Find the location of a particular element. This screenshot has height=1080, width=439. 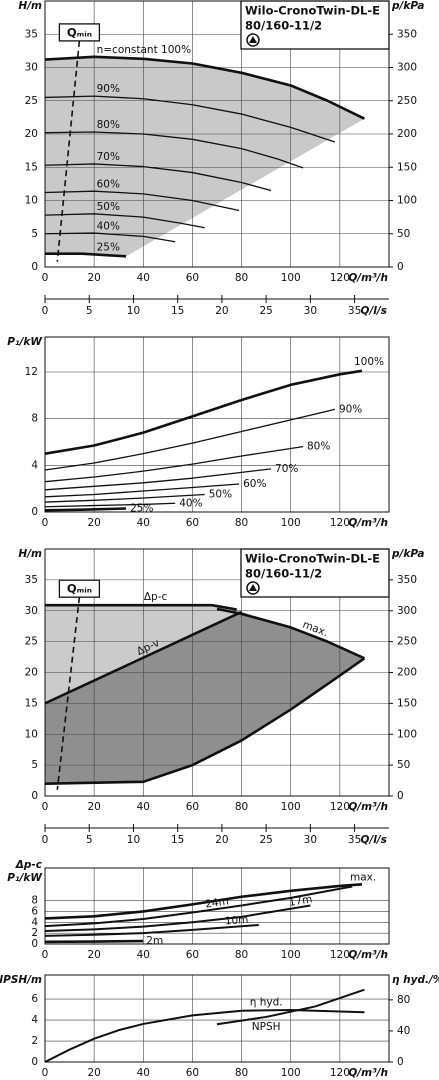

title: Wilo-CronoTwin-DL-E is located at coordinates (312, 11).